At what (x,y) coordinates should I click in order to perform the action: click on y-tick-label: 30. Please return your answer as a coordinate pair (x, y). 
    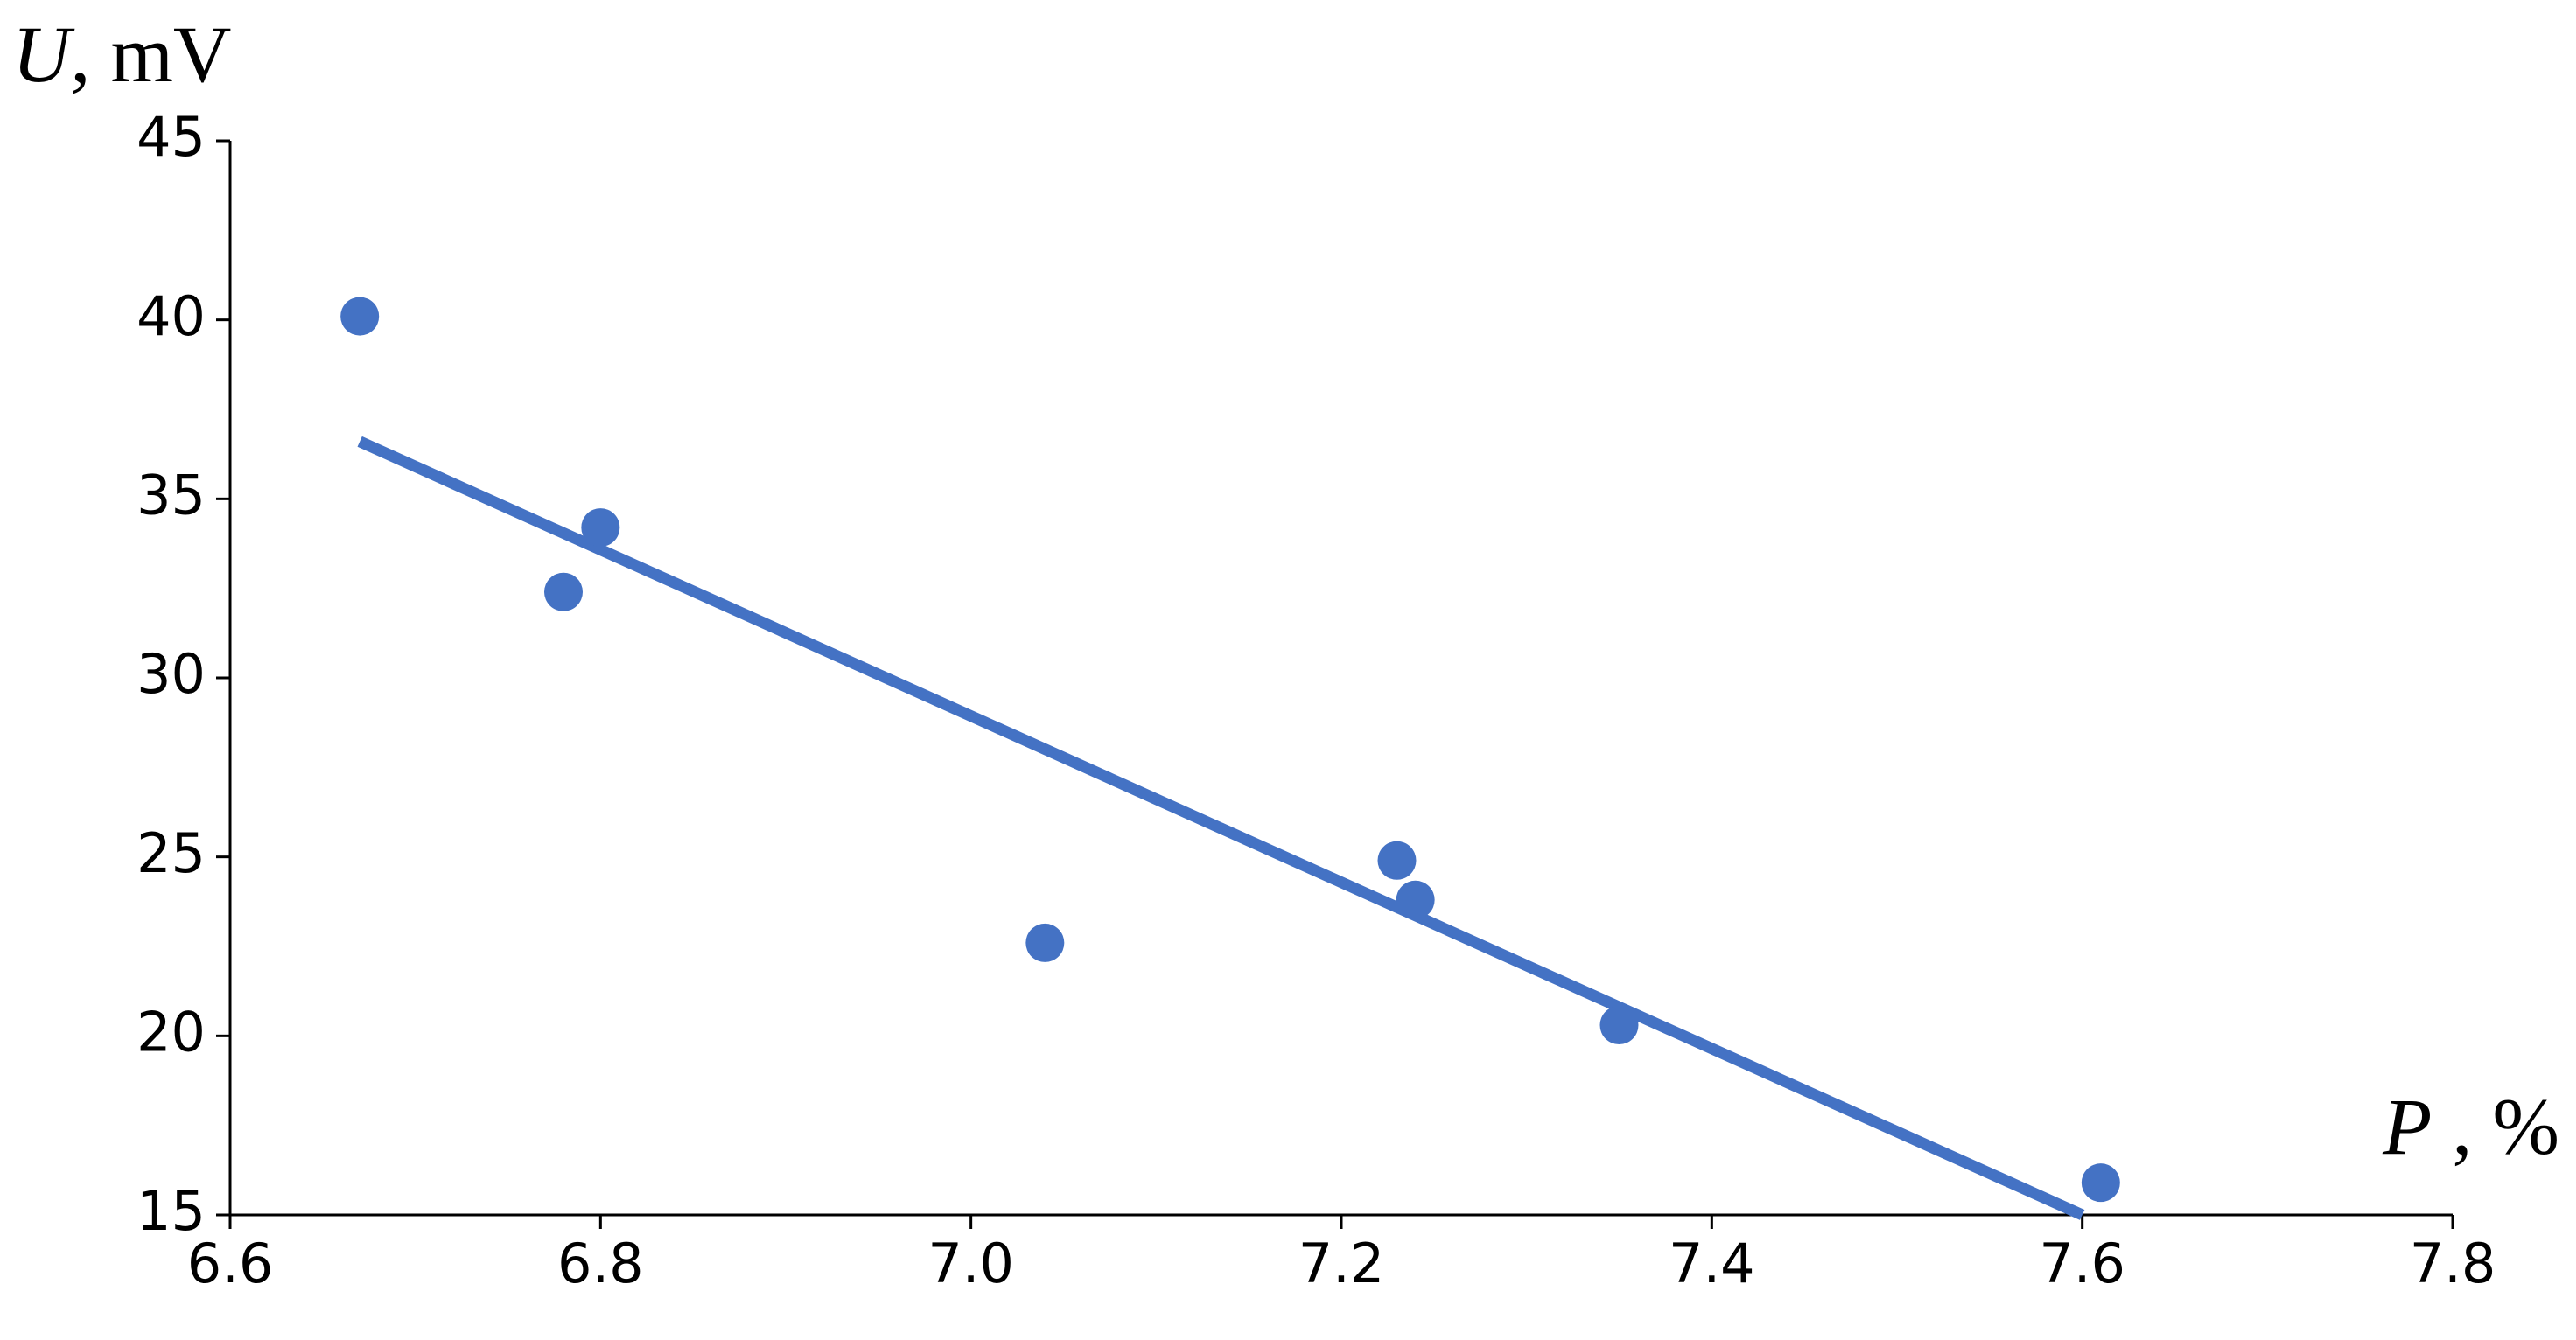
    Looking at the image, I should click on (171, 674).